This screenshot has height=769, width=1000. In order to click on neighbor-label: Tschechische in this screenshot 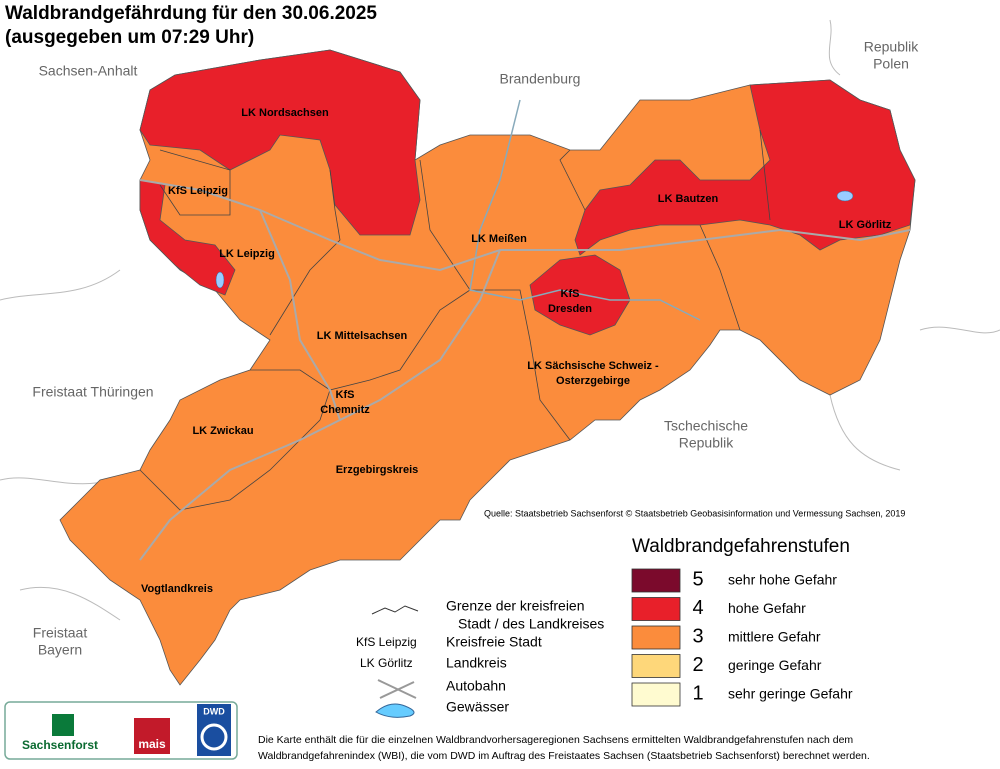, I will do `click(706, 426)`.